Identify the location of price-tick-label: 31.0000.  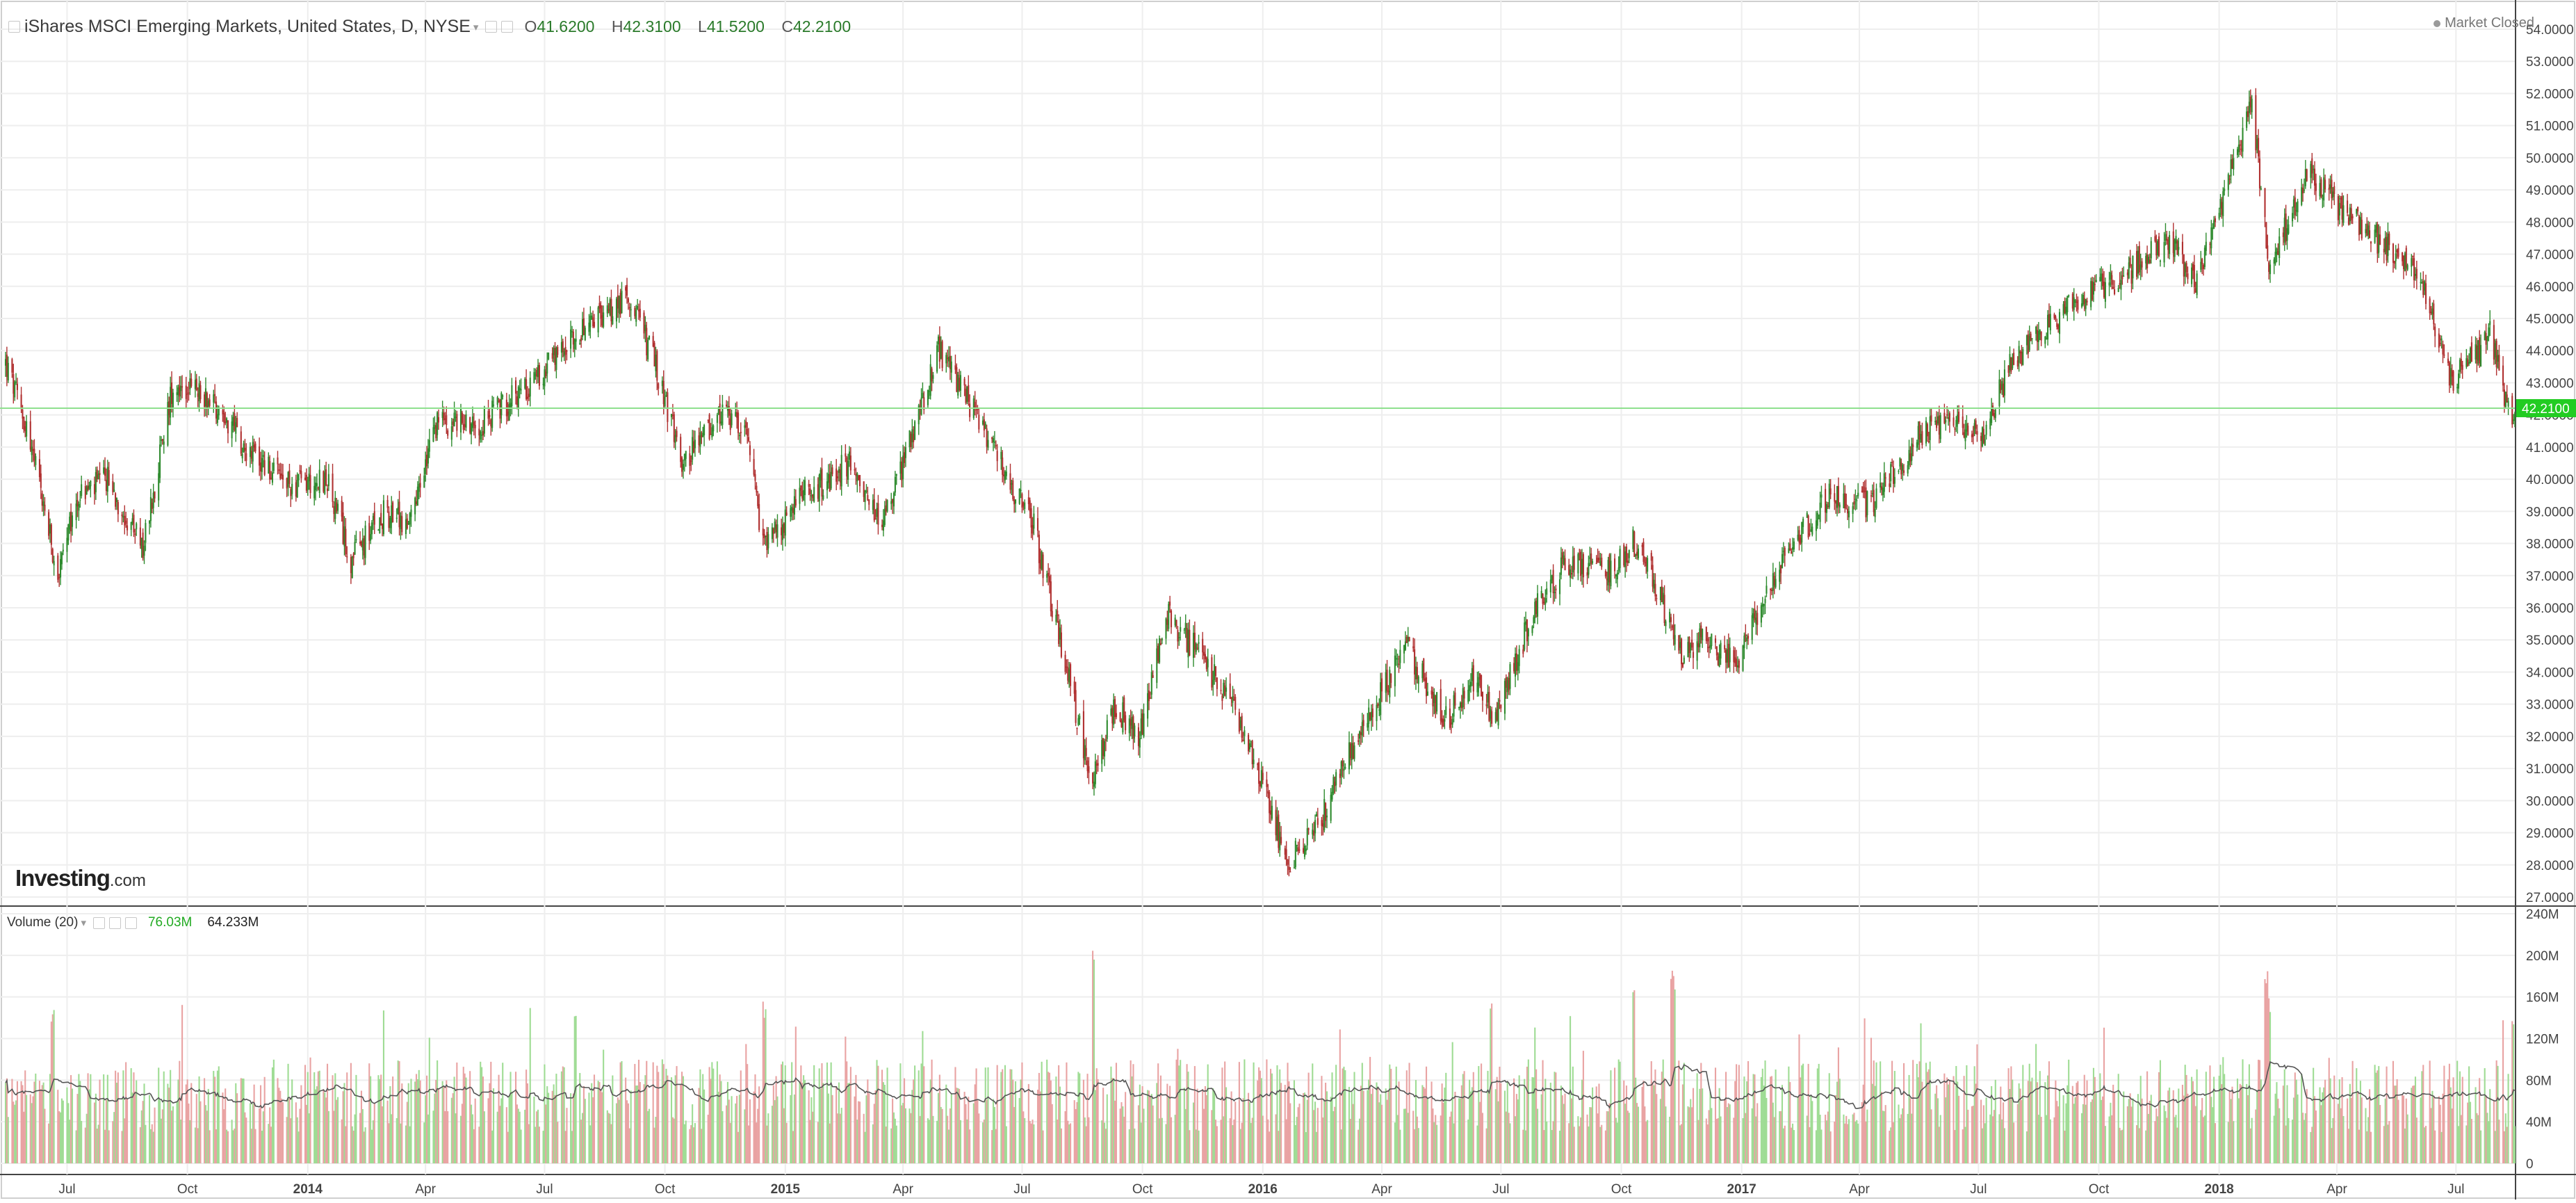
(2550, 769).